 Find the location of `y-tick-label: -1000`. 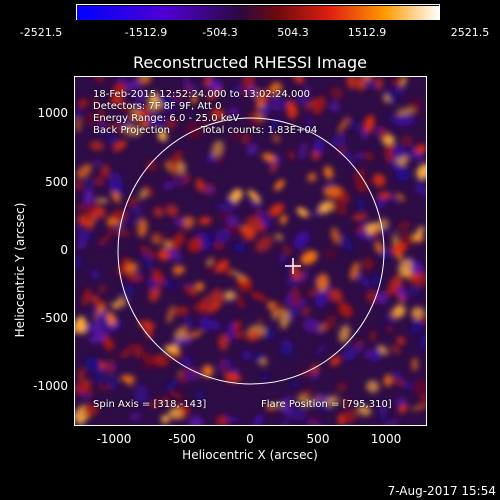

y-tick-label: -1000 is located at coordinates (50, 386).